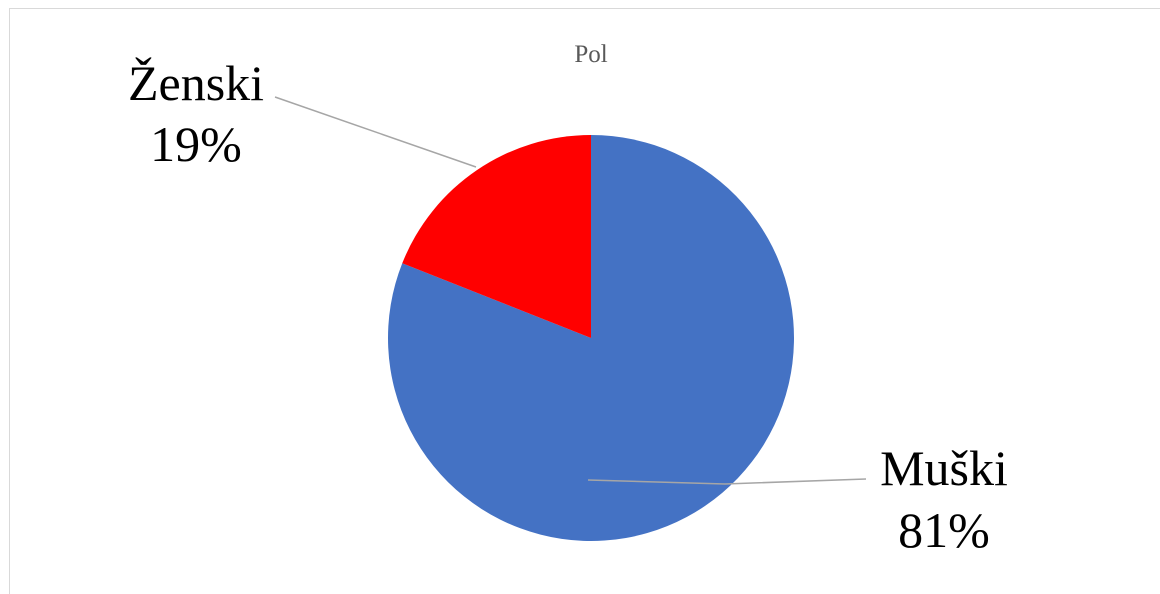  What do you see at coordinates (944, 468) in the screenshot?
I see `data-label-name-muski: Muški` at bounding box center [944, 468].